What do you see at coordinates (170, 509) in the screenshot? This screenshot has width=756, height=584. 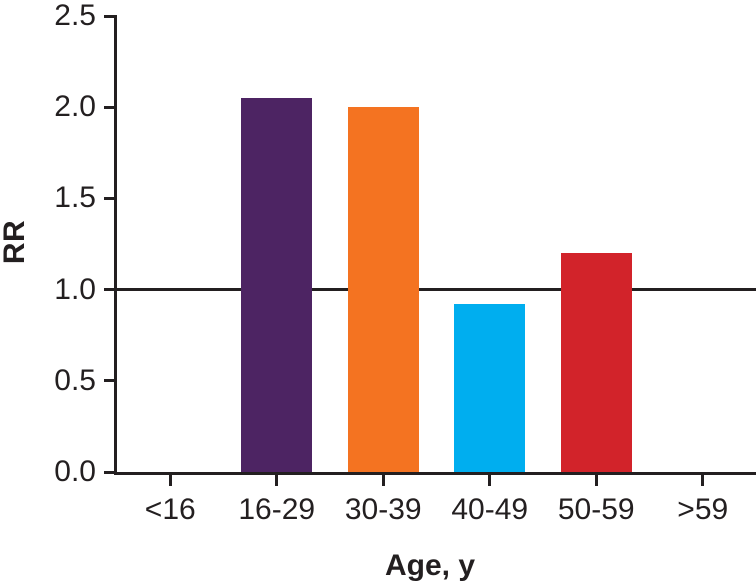 I see `x-tick-label: <16` at bounding box center [170, 509].